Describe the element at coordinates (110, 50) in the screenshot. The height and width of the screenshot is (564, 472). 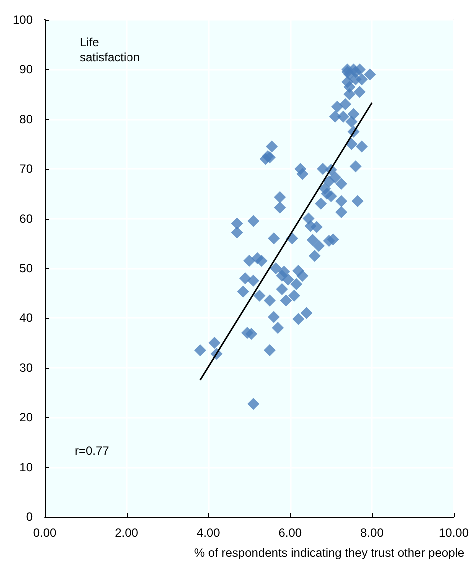
I see `y-axis-title: Life satisfaction` at that location.